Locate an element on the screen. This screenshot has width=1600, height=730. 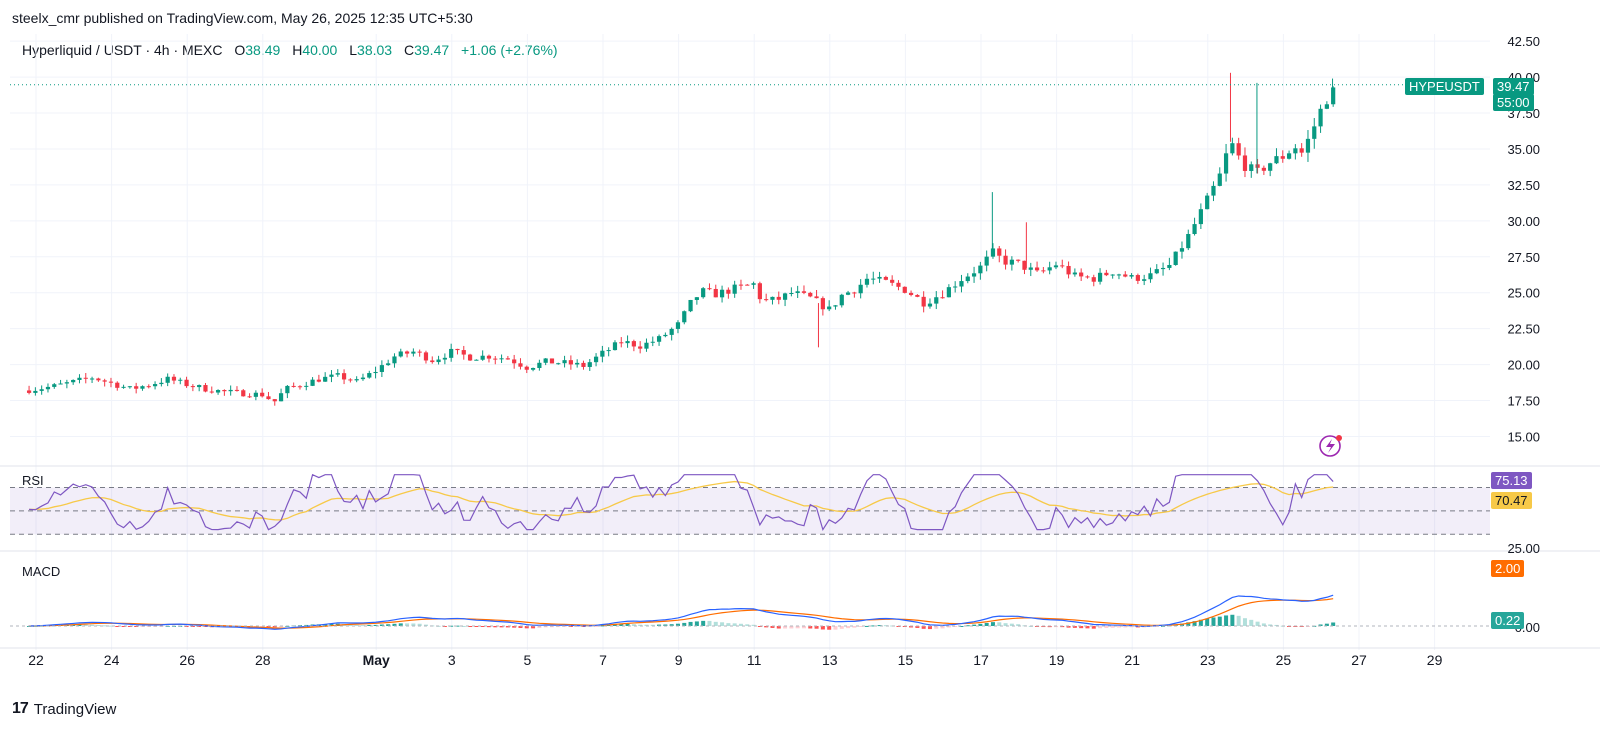
x-tick-label: 25 is located at coordinates (1284, 660).